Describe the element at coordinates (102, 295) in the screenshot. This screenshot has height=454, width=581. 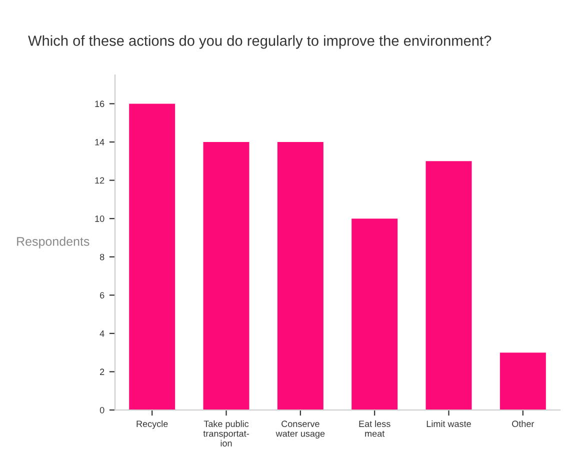
I see `y-tick-label: 6` at that location.